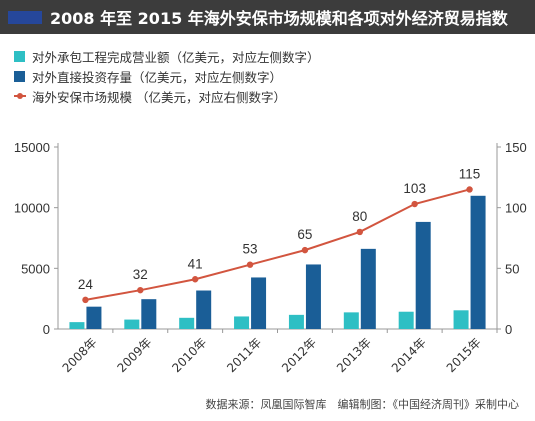  Describe the element at coordinates (279, 18) in the screenshot. I see `chart-title: 2008 年至 2015 年海外安保市场规模和各项对外经济贸易指数` at that location.